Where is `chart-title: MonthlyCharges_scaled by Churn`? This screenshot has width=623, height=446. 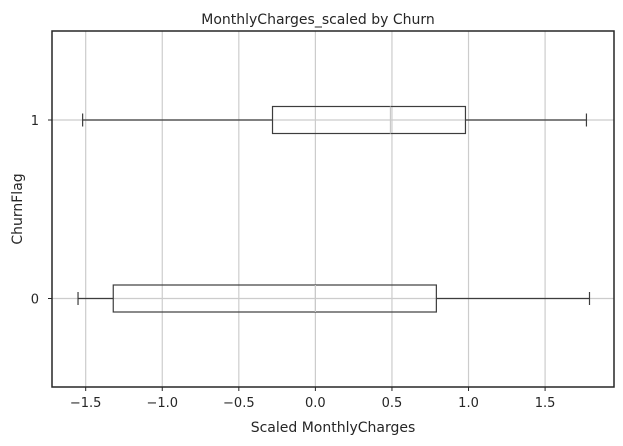
chart-title: MonthlyCharges_scaled by Churn is located at coordinates (318, 20).